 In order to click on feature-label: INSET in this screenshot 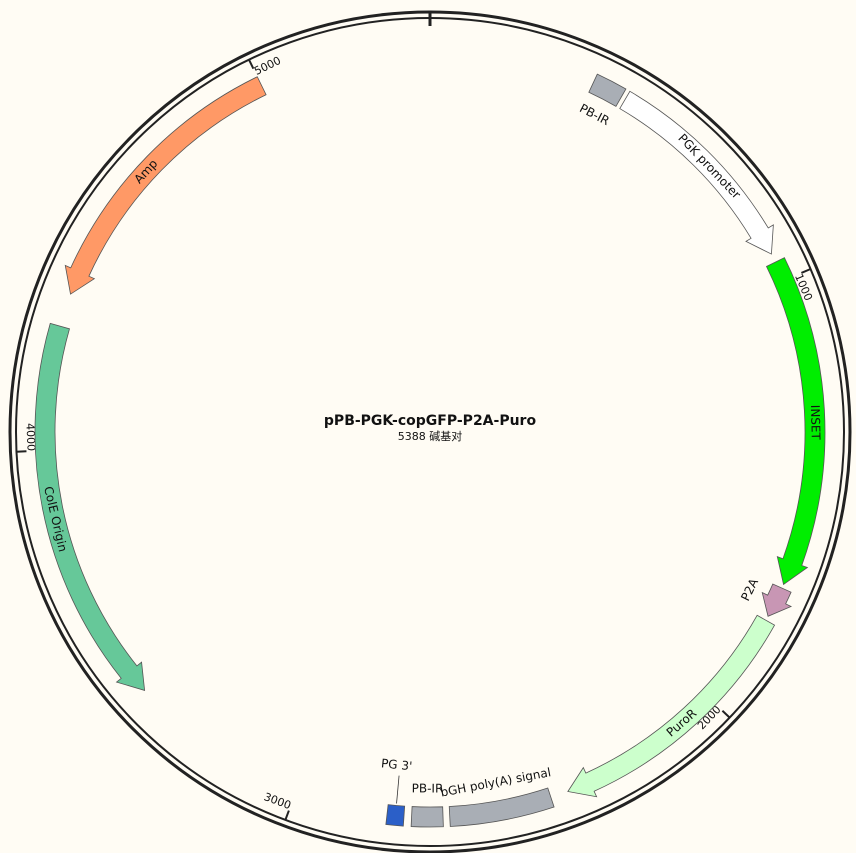, I will do `click(815, 423)`.